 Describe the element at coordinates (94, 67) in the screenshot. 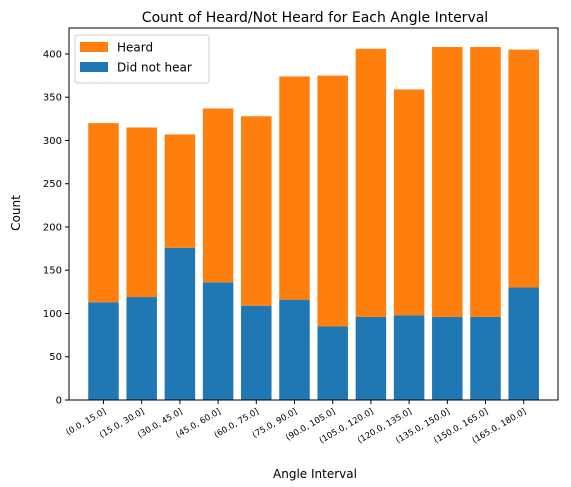

I see `legend-swatch-did-not-hear` at that location.